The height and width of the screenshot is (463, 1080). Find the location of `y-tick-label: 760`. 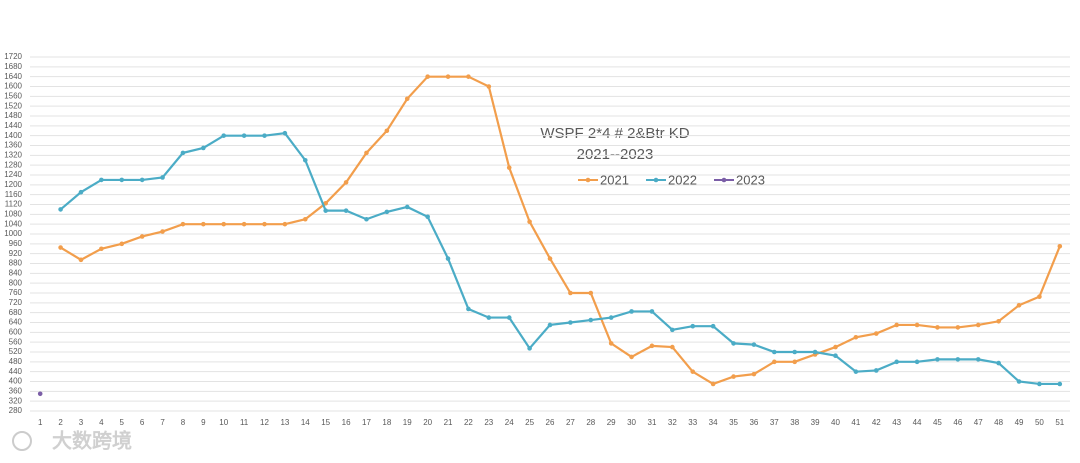

y-tick-label: 760 is located at coordinates (16, 292).